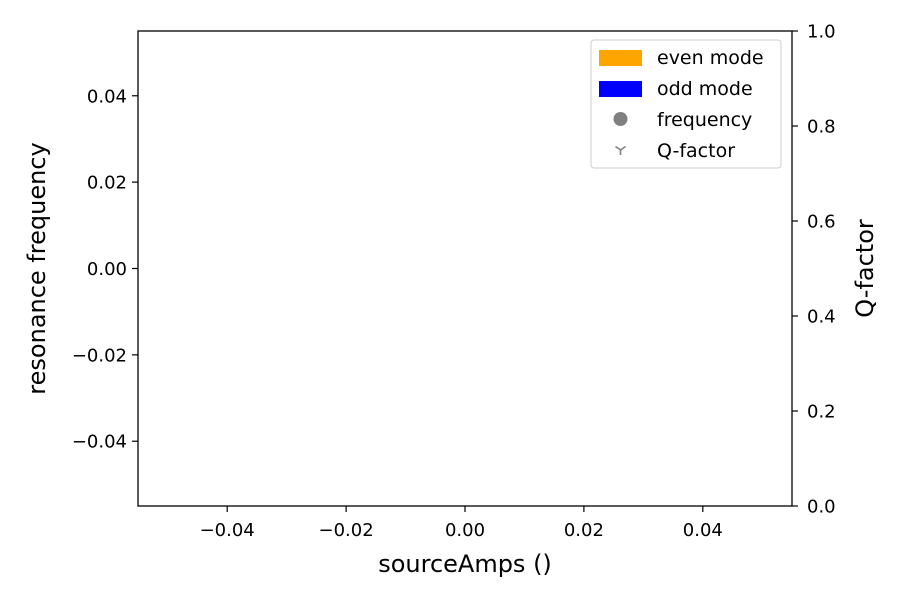 This screenshot has height=600, width=900. Describe the element at coordinates (710, 58) in the screenshot. I see `legend-even-mode-label: even mode` at that location.